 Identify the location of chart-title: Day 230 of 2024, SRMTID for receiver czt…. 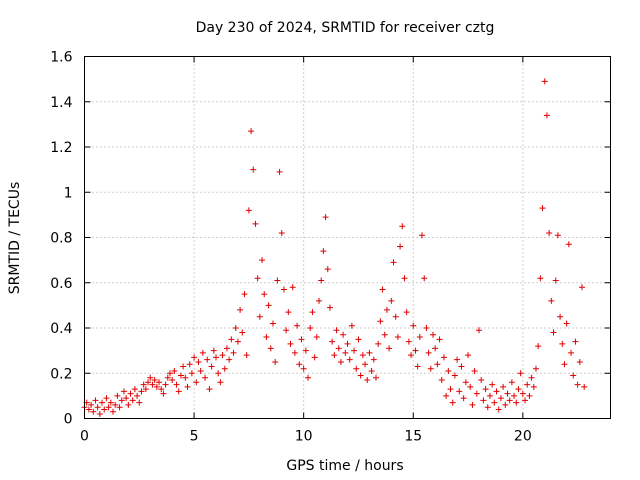
(345, 28).